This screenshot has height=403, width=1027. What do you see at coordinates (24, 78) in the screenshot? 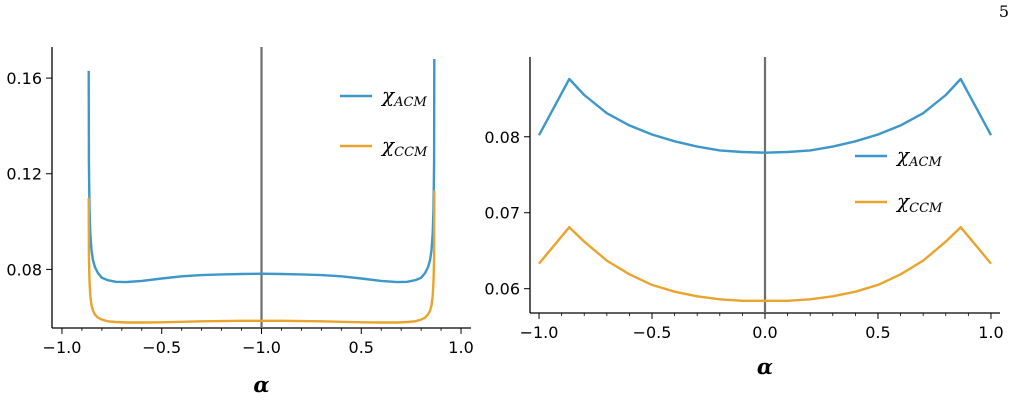
I see `y-tick-label: 0.16` at bounding box center [24, 78].